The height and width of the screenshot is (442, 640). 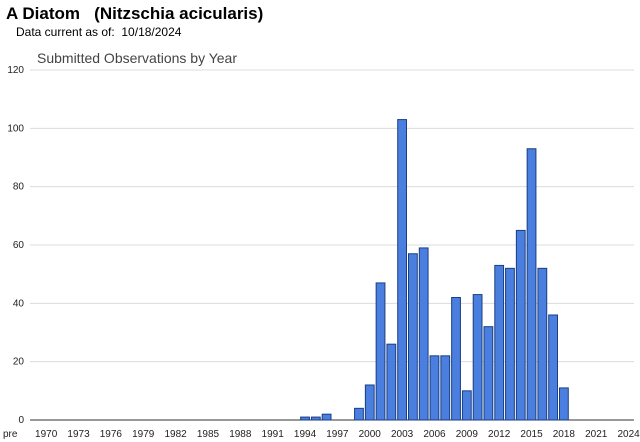 What do you see at coordinates (499, 434) in the screenshot?
I see `x-tick-label: 2012` at bounding box center [499, 434].